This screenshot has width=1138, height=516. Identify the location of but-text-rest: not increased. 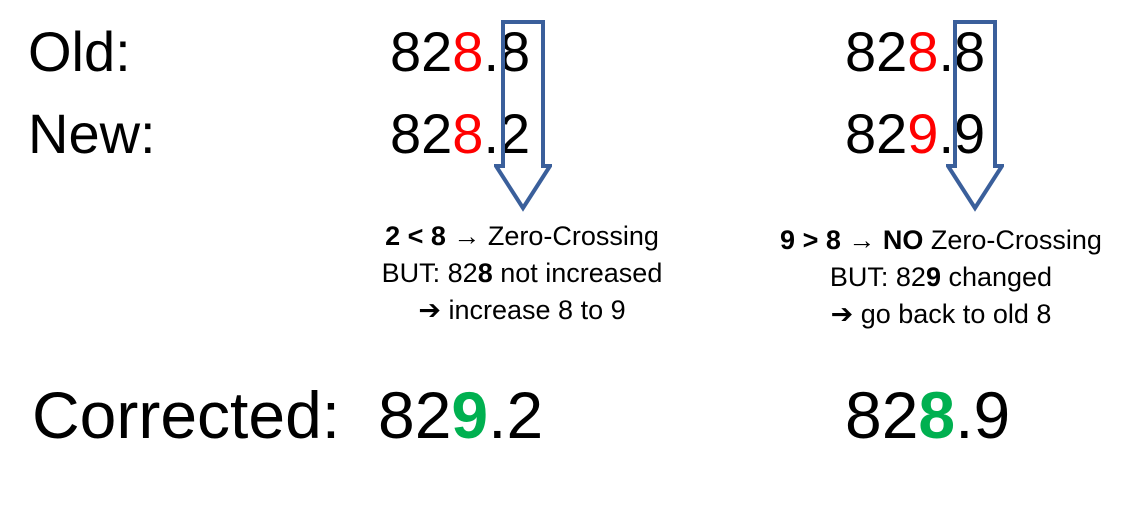
(577, 273).